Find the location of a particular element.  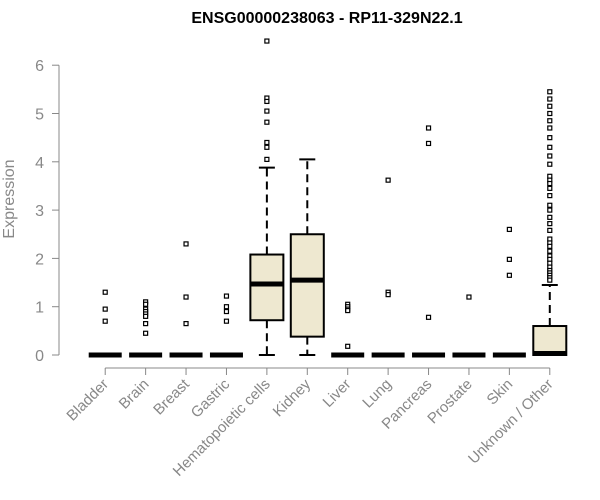

x-tick-label: Liver is located at coordinates (337, 393).